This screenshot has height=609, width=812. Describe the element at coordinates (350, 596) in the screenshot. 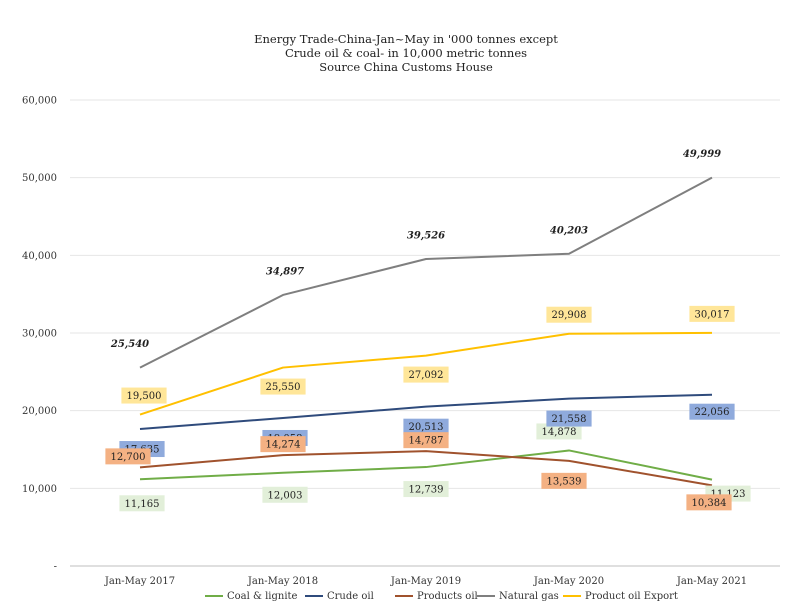

I see `legend-entry: Crude oil` at that location.